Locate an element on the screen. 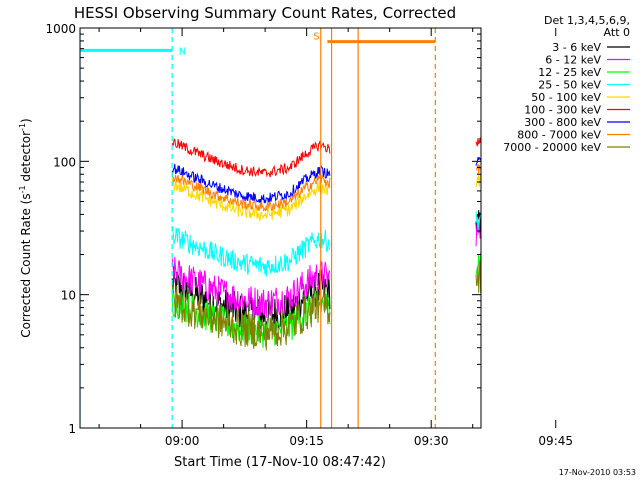  y-axis-label-part-1: Corrected Count Rate (s is located at coordinates (26, 265).